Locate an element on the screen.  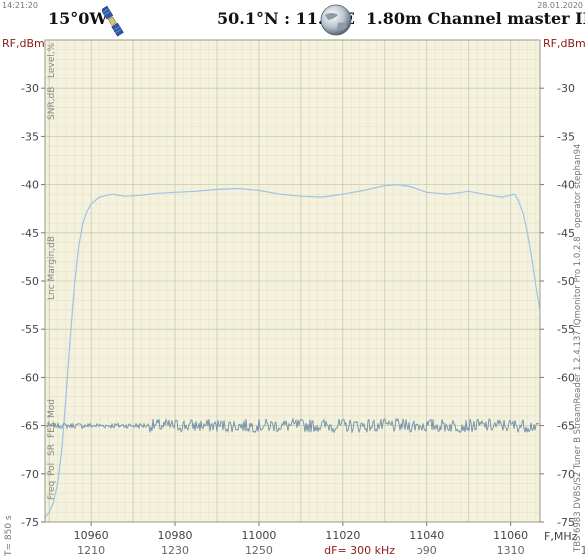
x2-ticks: 1210 1230 1250 1310 1330 dF= 300 kHz ɔ90 is located at coordinates (331, 550).